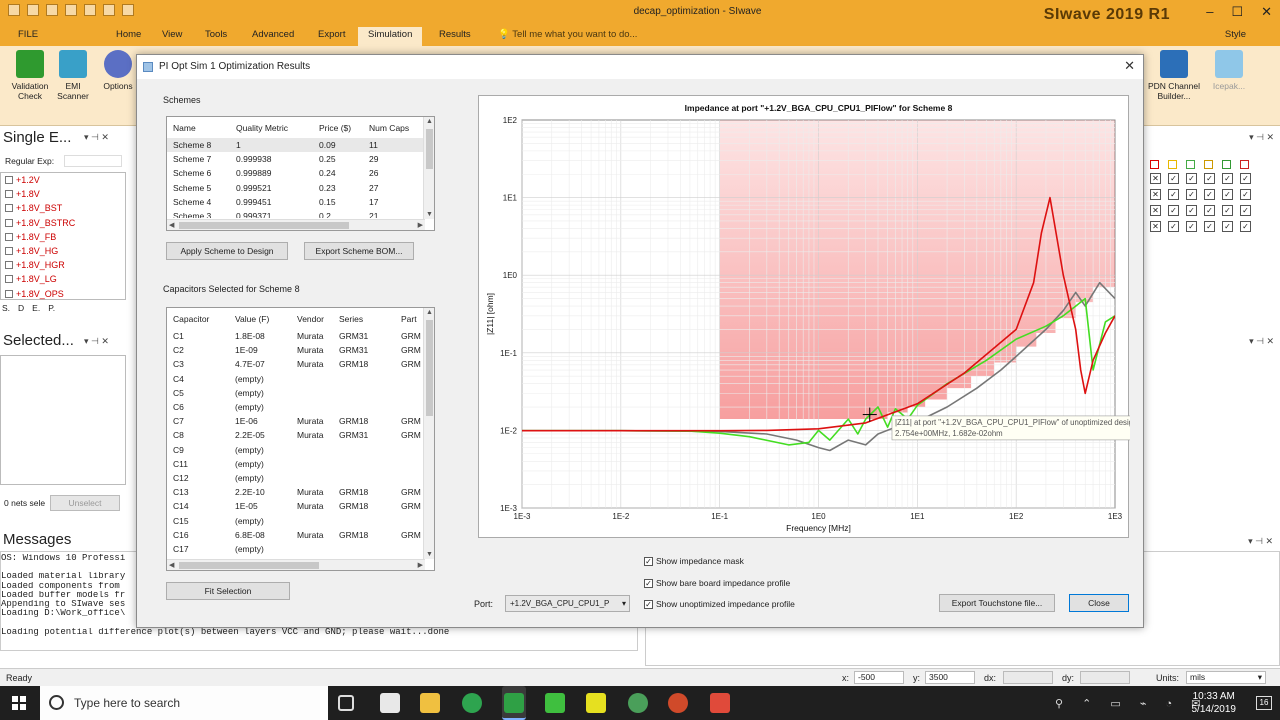 This screenshot has height=720, width=1280. What do you see at coordinates (85, 503) in the screenshot?
I see `unselect-button: Unselect` at bounding box center [85, 503].